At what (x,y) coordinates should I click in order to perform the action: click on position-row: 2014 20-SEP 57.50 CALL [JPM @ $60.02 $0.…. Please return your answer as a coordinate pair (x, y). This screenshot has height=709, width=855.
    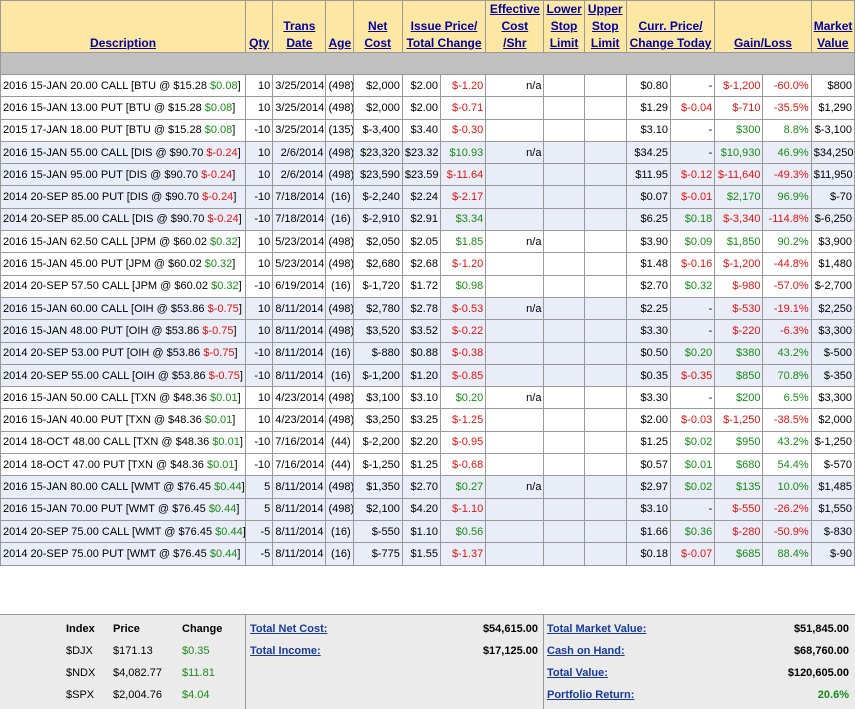
    Looking at the image, I should click on (427, 286).